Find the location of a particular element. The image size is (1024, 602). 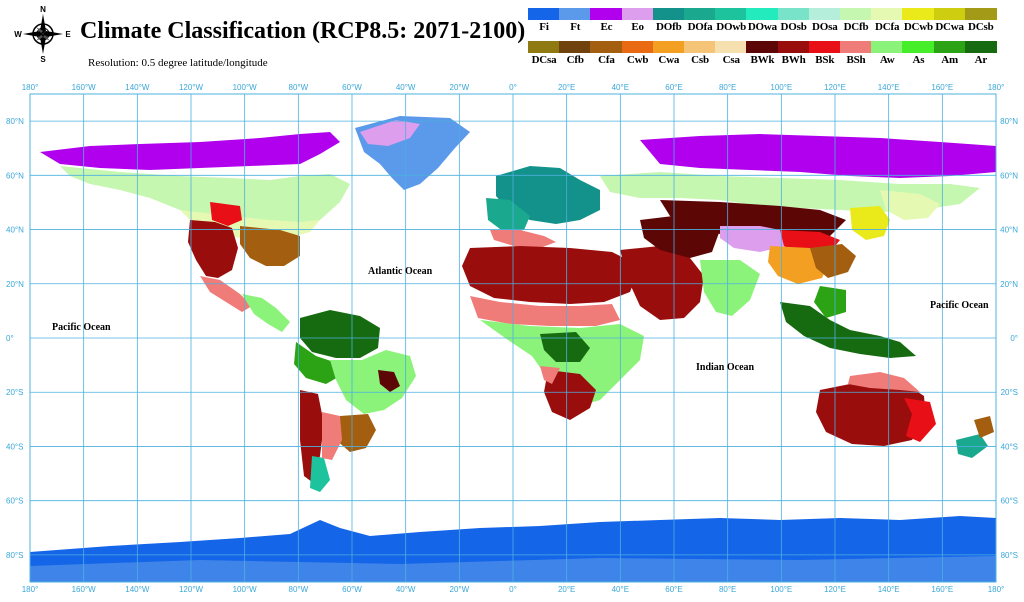

legend-label: Cfa is located at coordinates (606, 60).